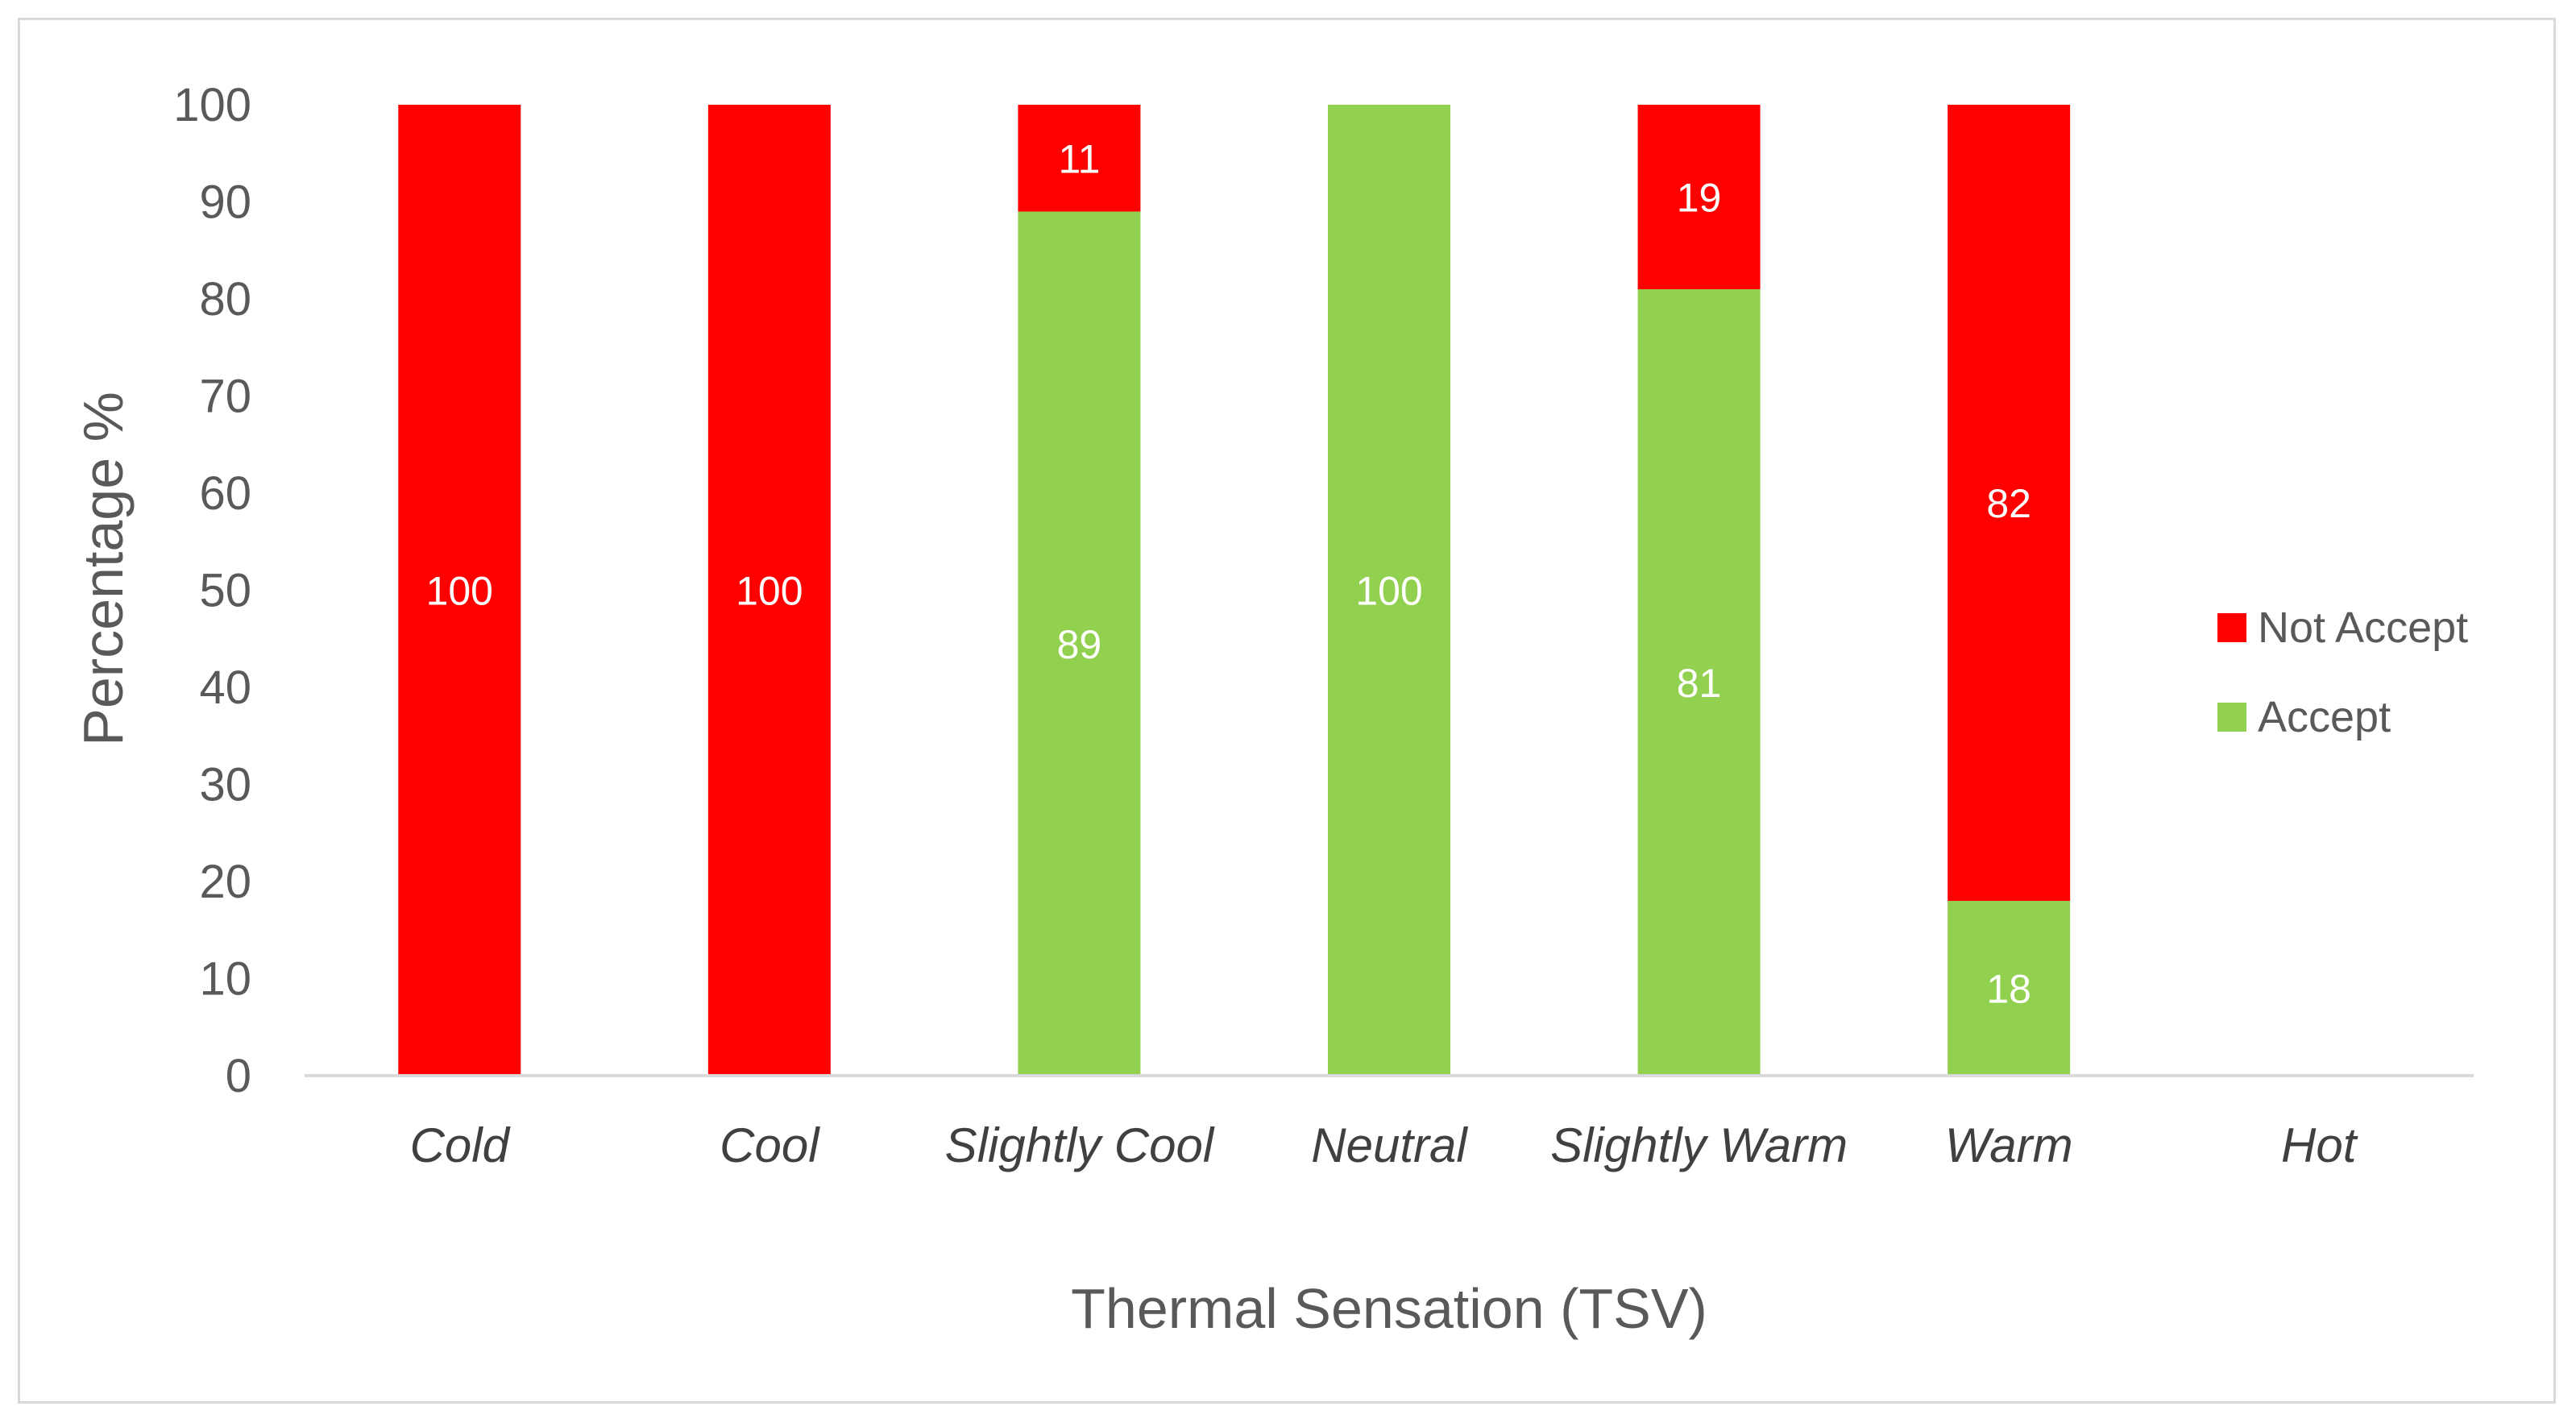 The width and height of the screenshot is (2576, 1427). I want to click on y-tick-label-10: 10, so click(225, 979).